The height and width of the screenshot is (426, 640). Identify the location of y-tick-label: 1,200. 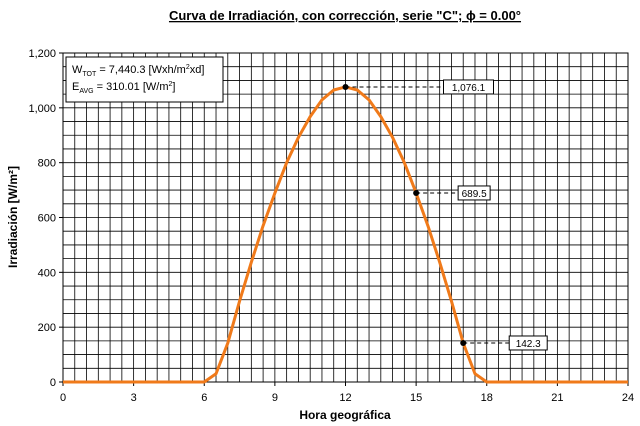
(42, 54).